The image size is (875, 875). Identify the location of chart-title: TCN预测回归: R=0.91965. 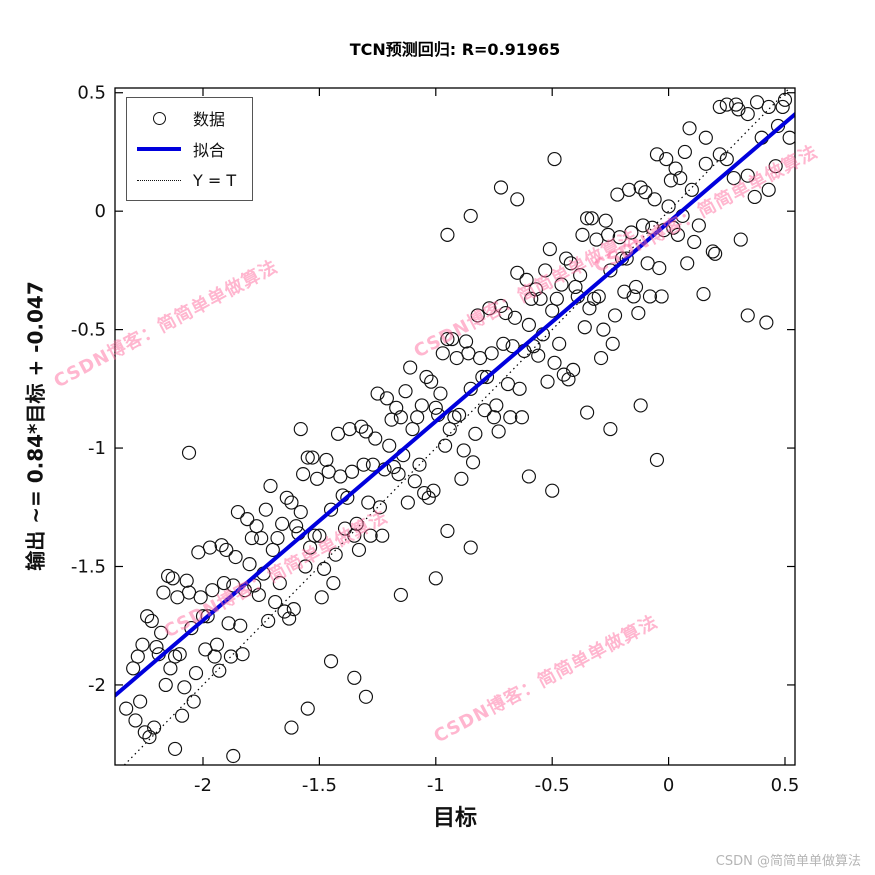
(455, 49).